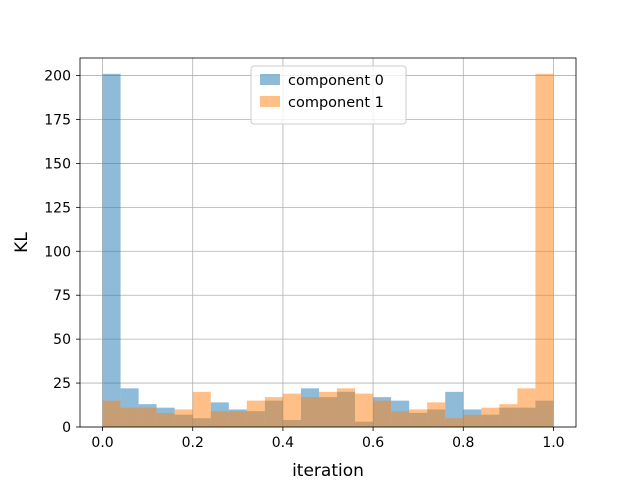 This screenshot has width=640, height=480. I want to click on x-tick-label-4: 0.8, so click(463, 443).